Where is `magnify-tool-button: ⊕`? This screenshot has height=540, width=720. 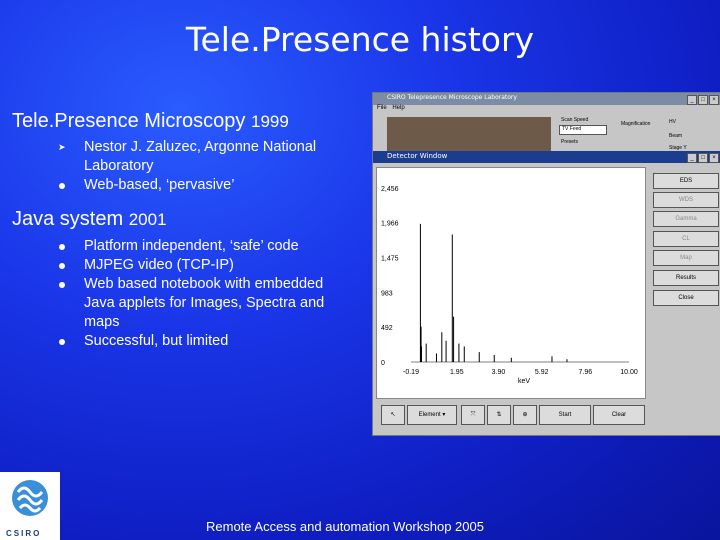
magnify-tool-button: ⊕ is located at coordinates (525, 415).